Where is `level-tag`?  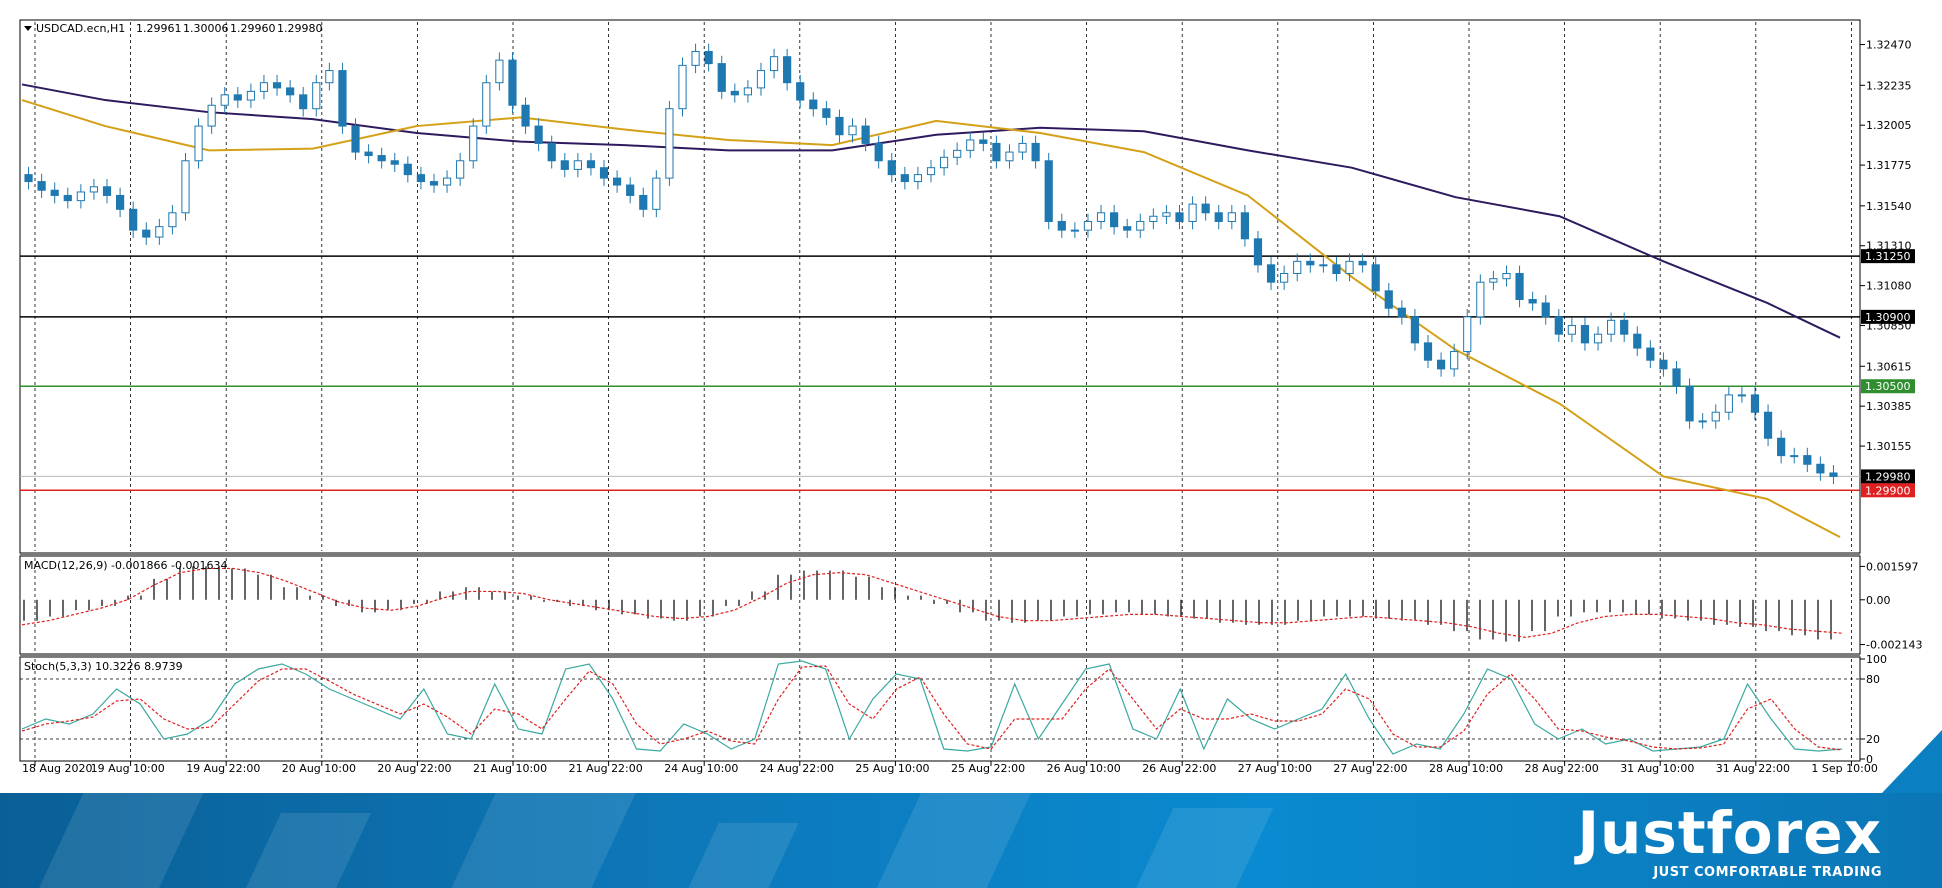
level-tag is located at coordinates (1888, 386).